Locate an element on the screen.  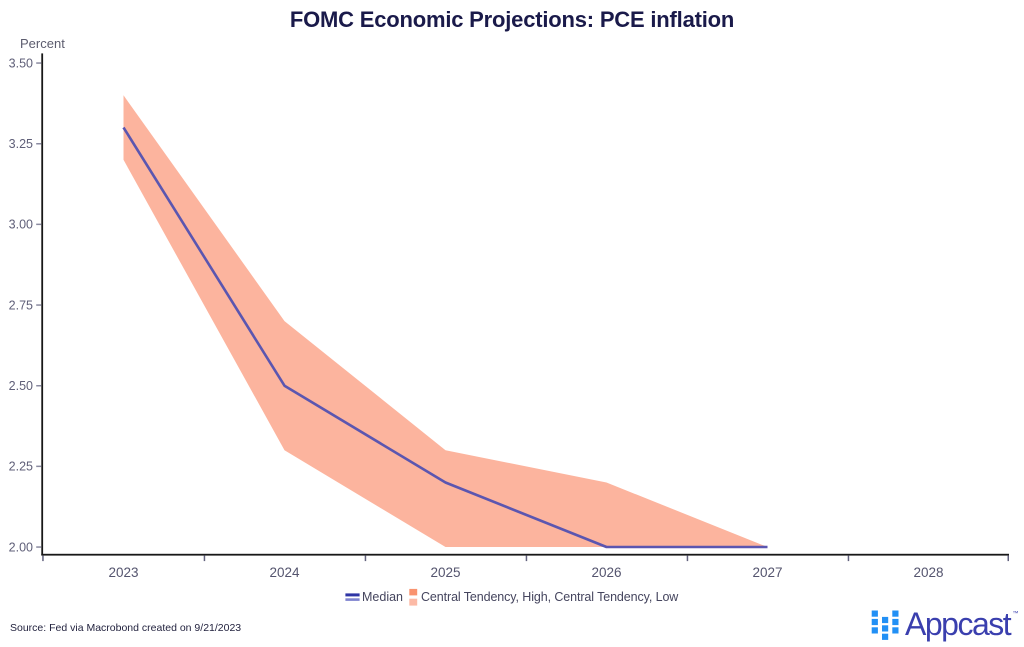
svg-text: 2.50 is located at coordinates (21, 386).